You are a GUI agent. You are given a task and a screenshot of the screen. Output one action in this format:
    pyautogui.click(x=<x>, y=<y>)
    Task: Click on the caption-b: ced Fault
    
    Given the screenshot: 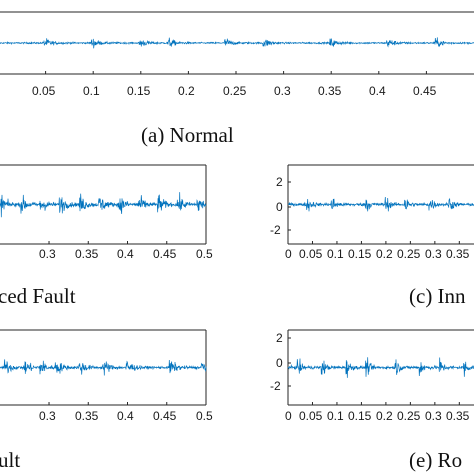 What is the action you would take?
    pyautogui.click(x=38, y=296)
    